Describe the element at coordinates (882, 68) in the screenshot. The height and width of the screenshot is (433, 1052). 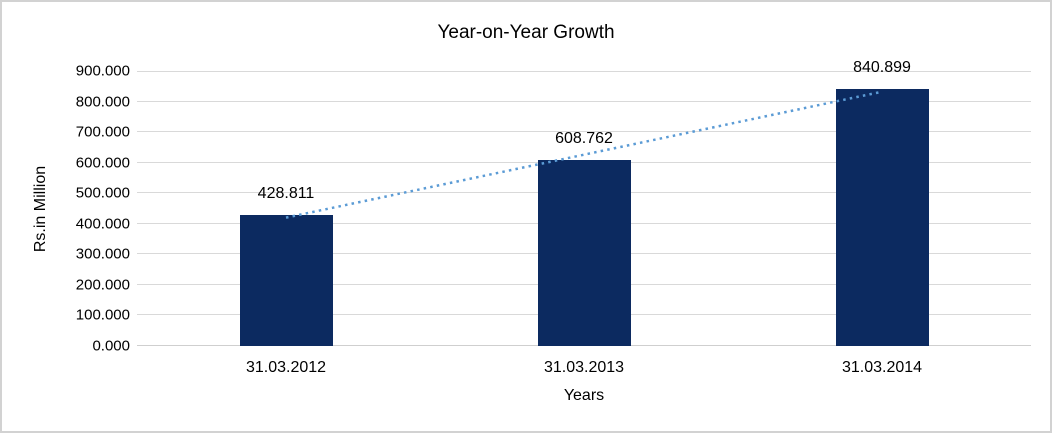
I see `bar-value-label: 840.899` at that location.